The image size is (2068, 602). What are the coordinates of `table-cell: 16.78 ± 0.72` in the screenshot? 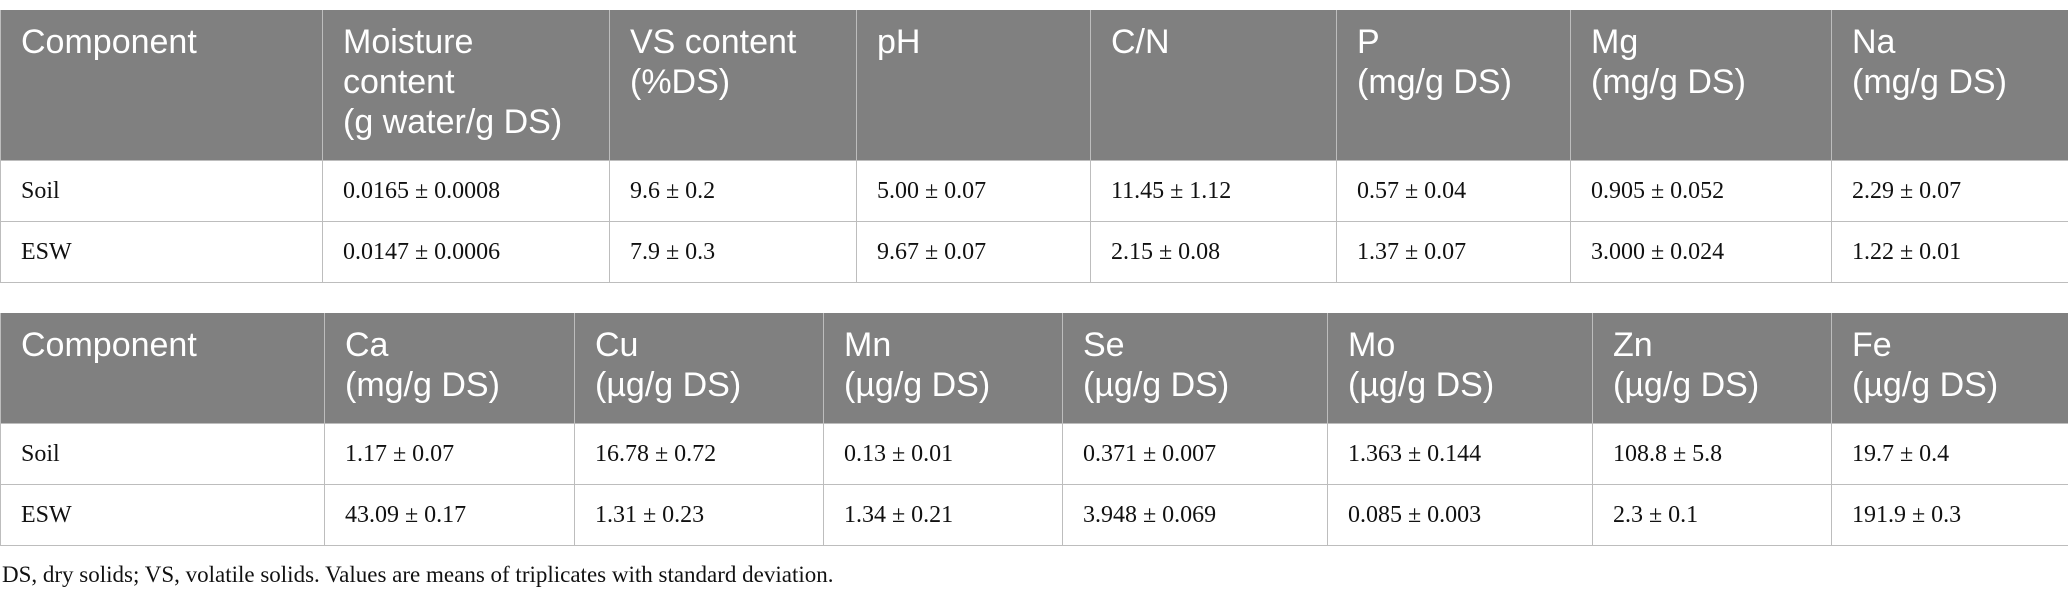 It's located at (699, 454).